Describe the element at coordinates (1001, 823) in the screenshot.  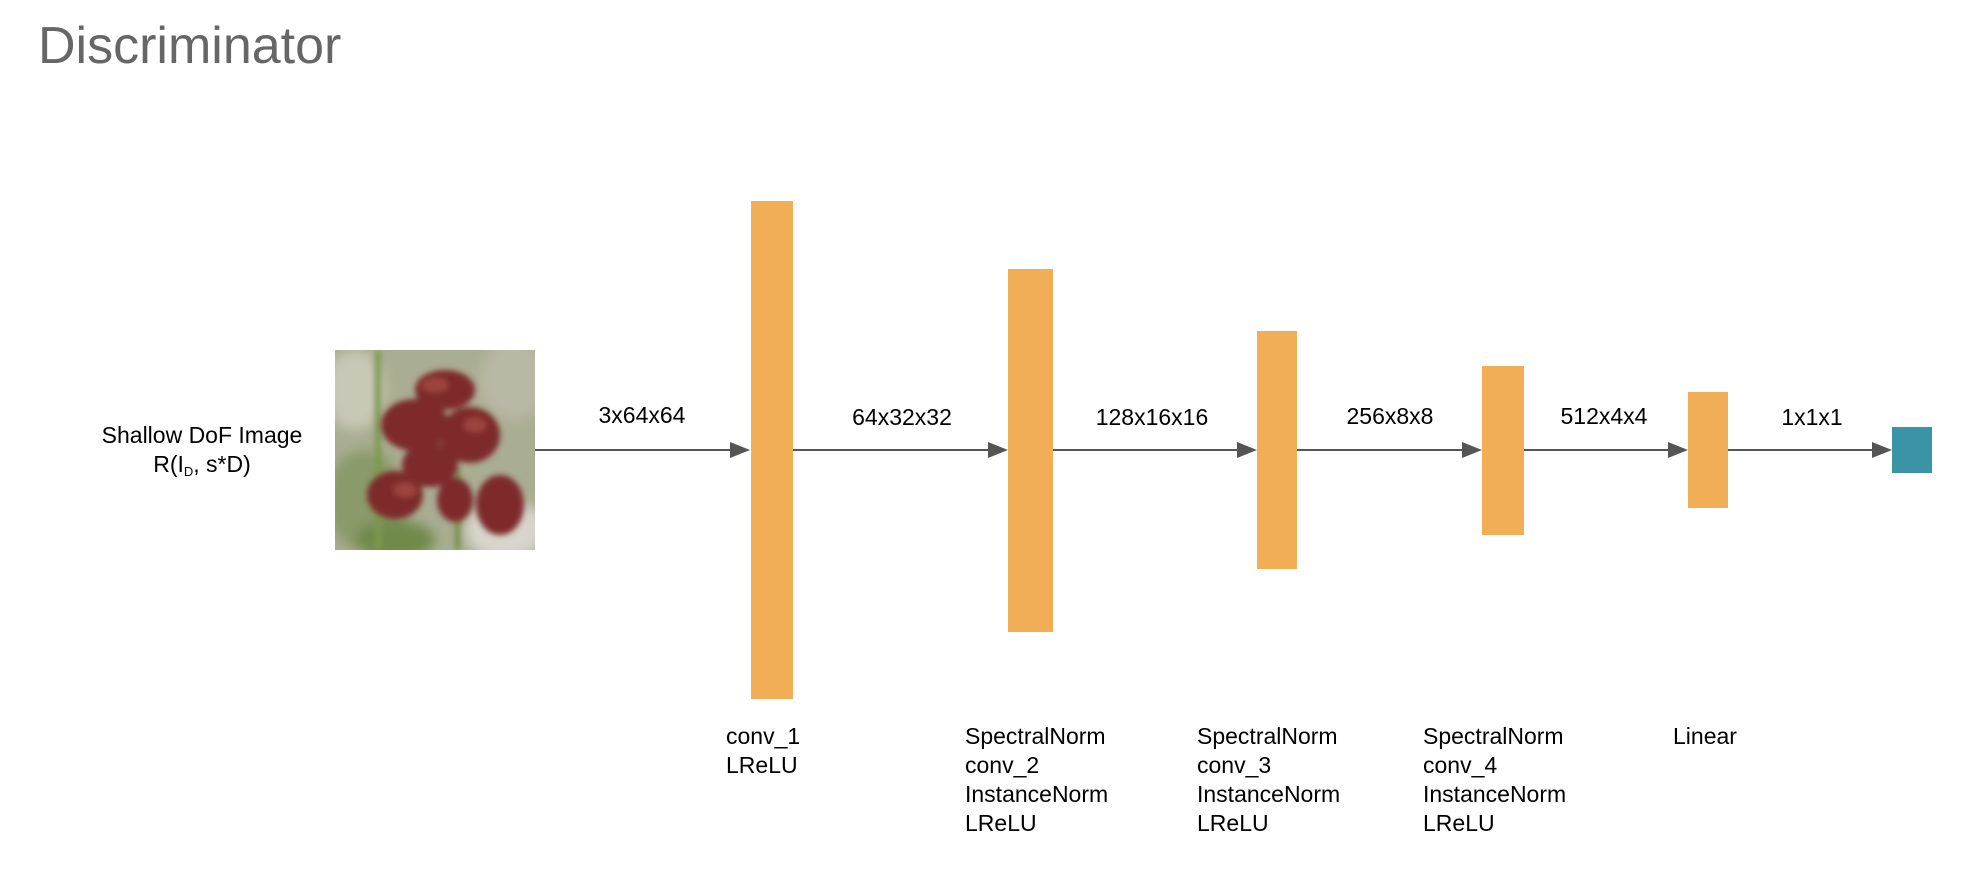
I see `layer-2-op: LReLU` at that location.